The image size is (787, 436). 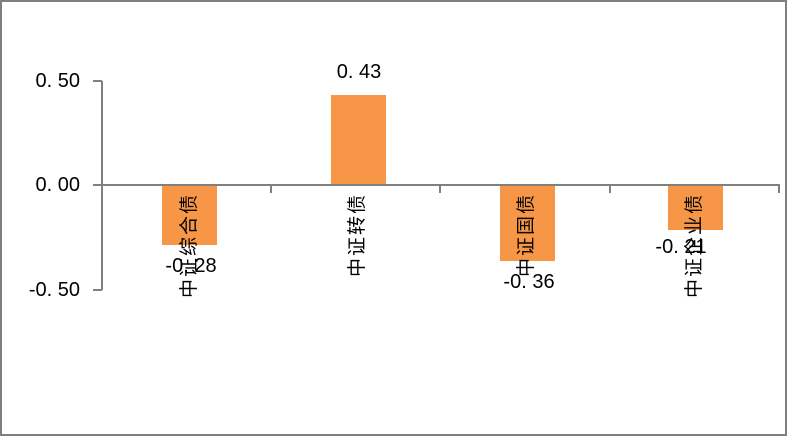 I want to click on category-label: 中证国债, so click(x=526, y=235).